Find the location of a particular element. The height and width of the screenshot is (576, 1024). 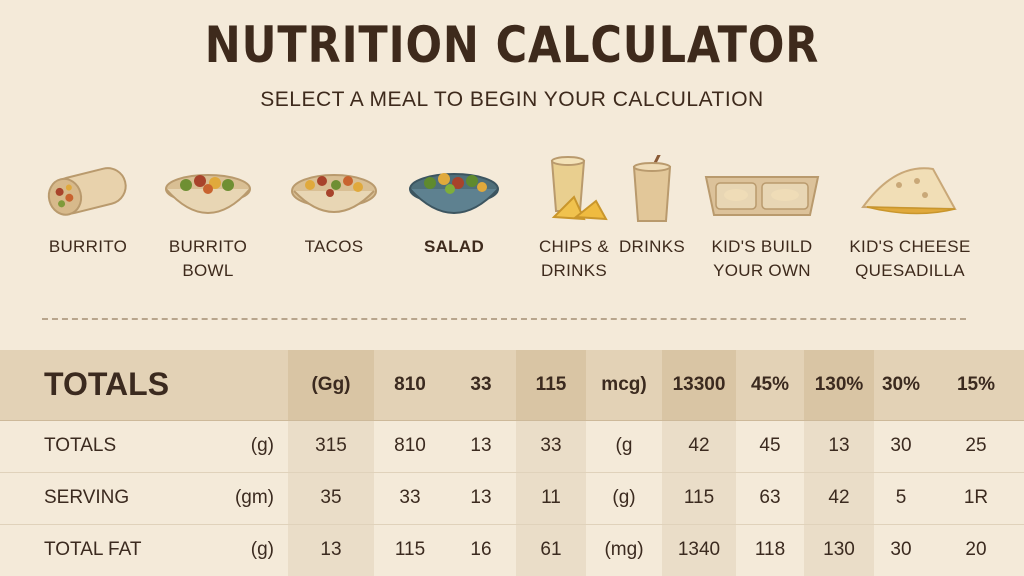

table-header-cell: 30% is located at coordinates (901, 385).